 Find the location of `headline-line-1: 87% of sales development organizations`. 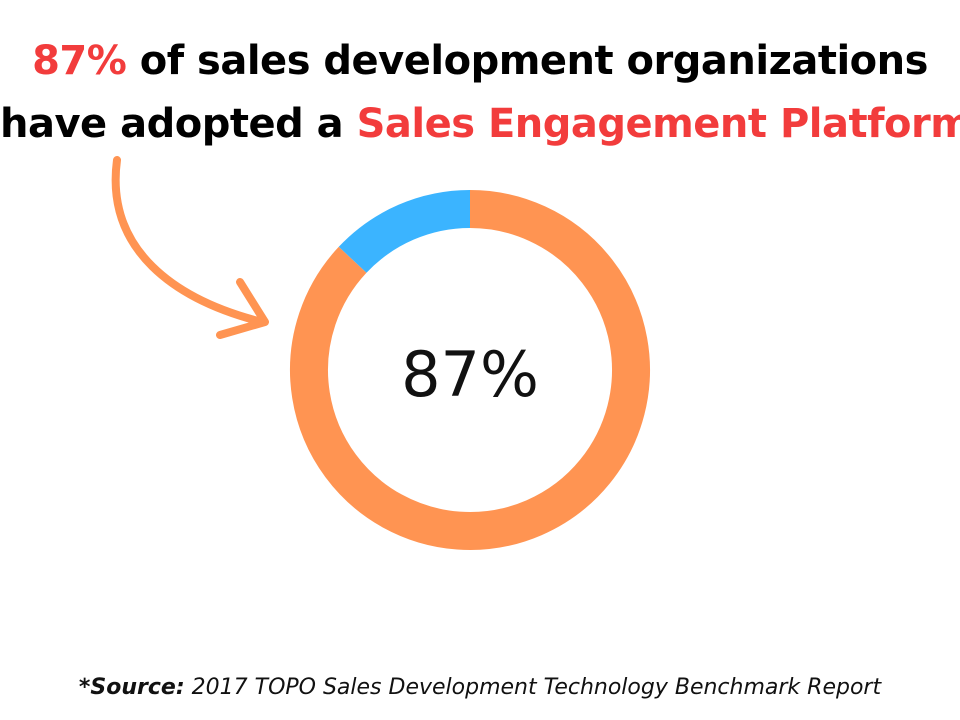

headline-line-1: 87% of sales development organizations is located at coordinates (480, 61).